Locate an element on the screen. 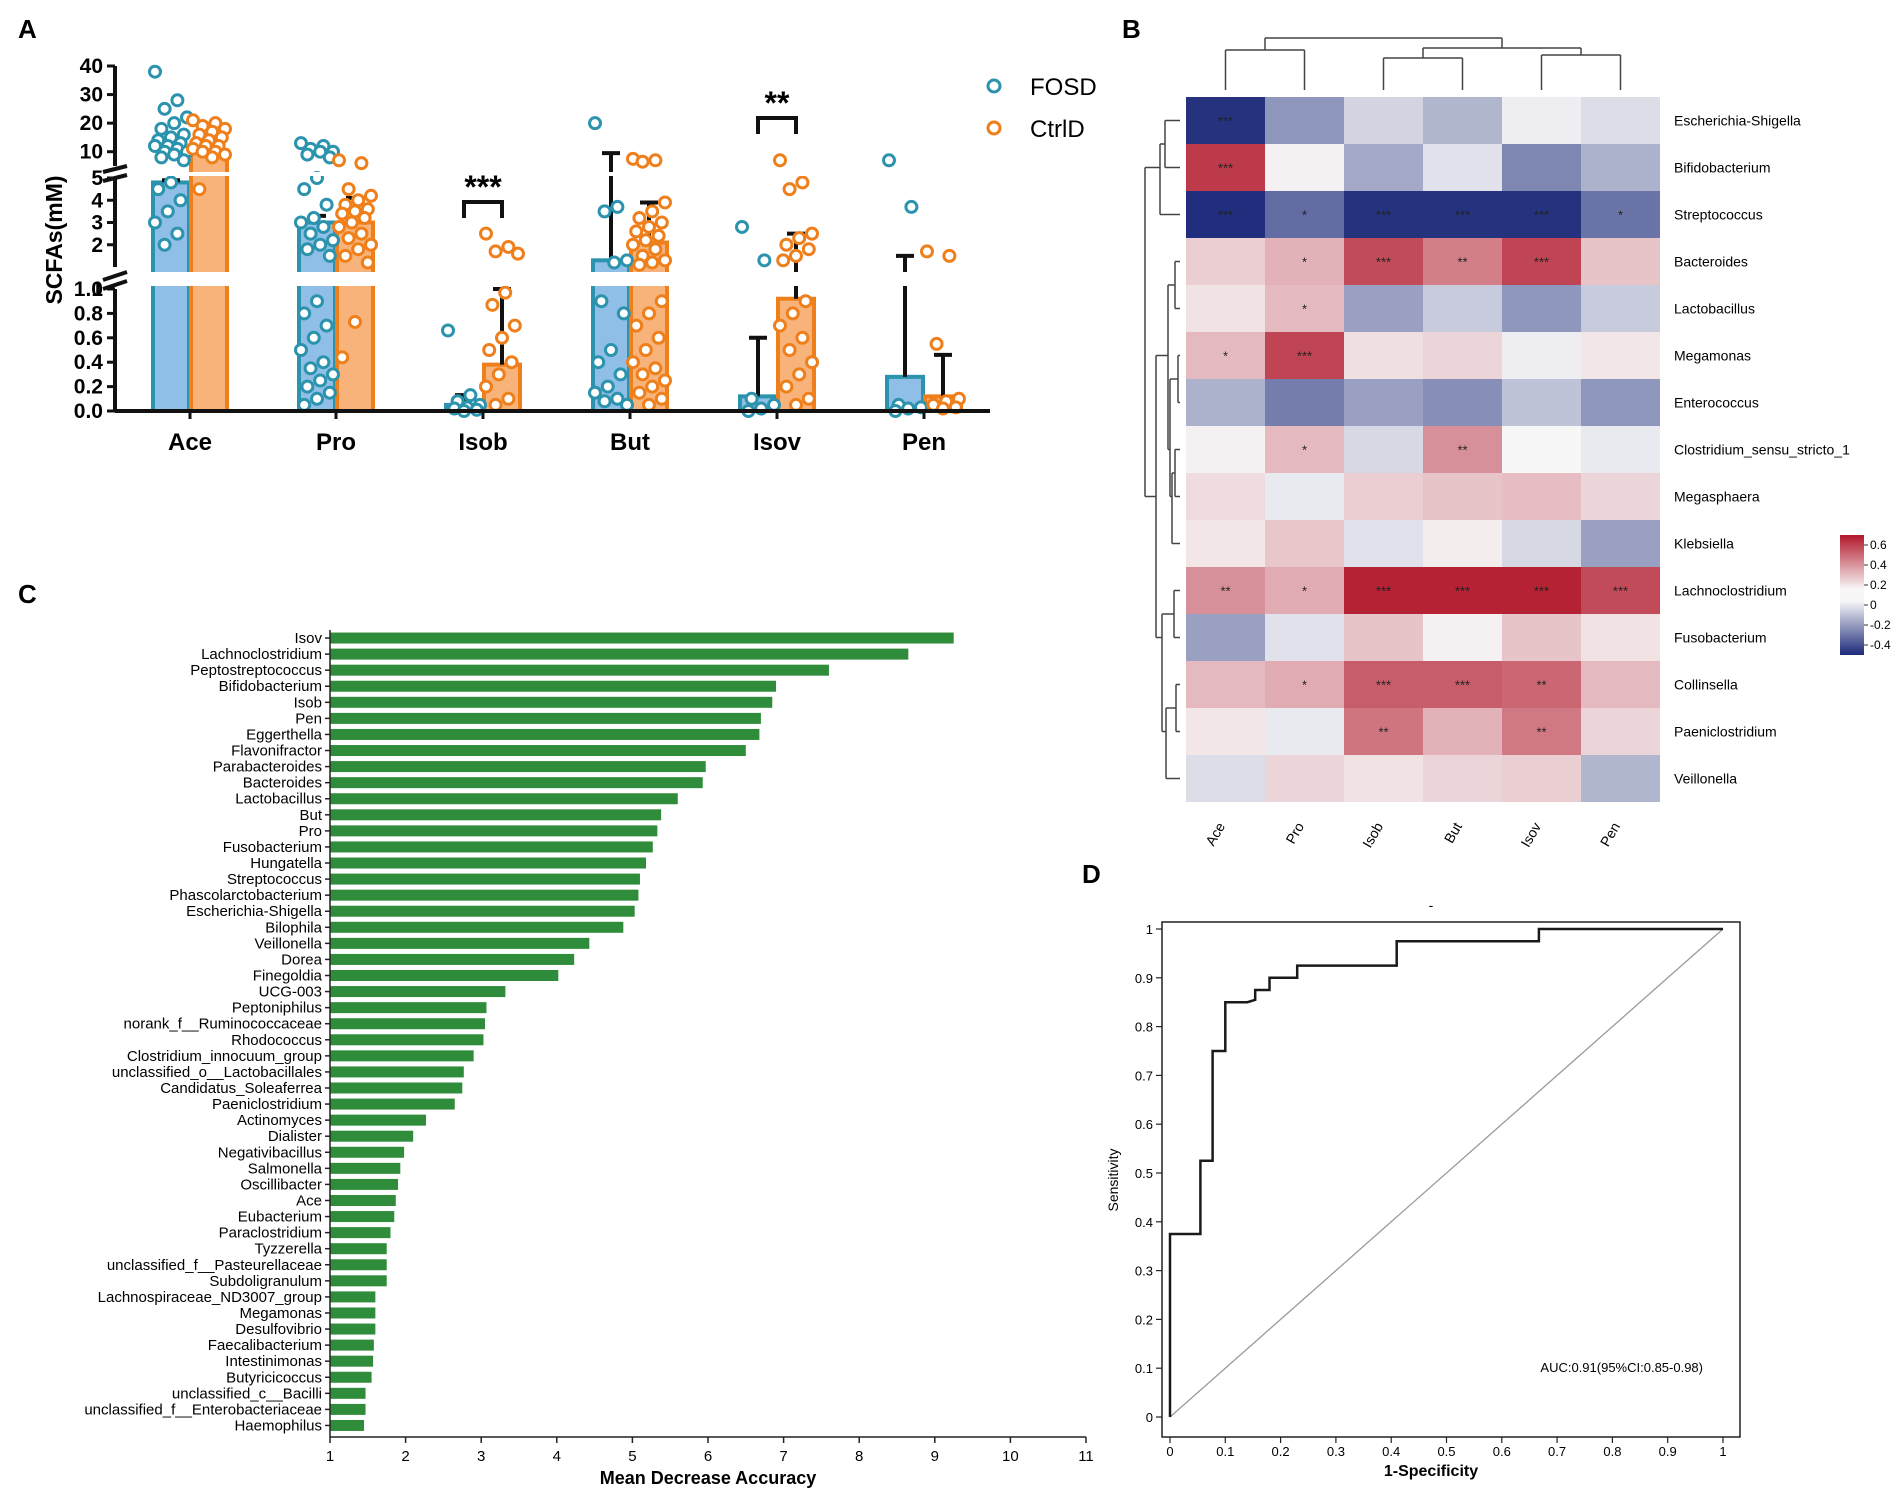 The width and height of the screenshot is (1901, 1490). feature-label: Salmonella is located at coordinates (285, 1168).